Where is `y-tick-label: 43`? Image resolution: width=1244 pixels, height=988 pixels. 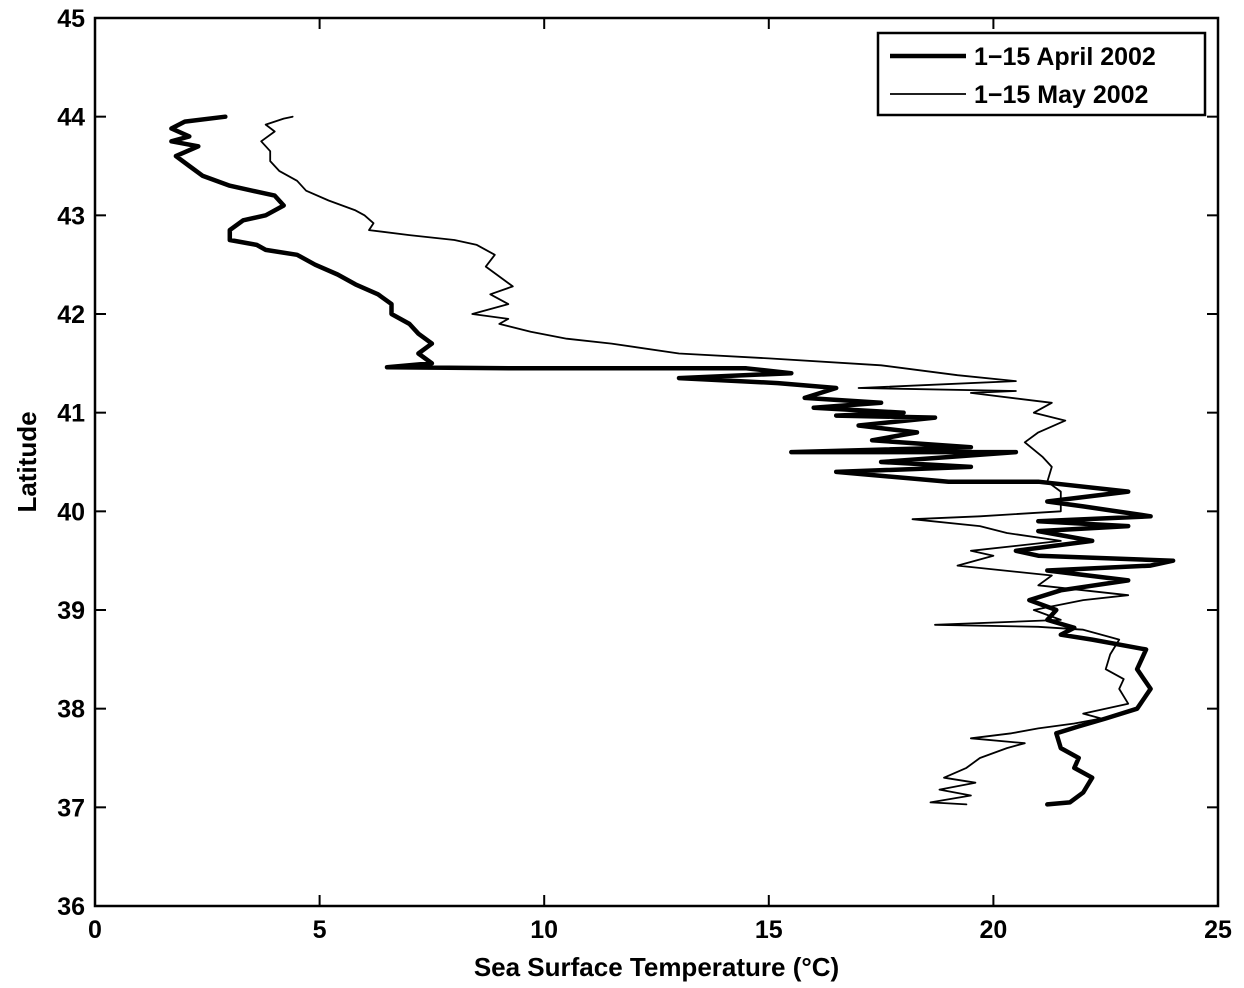 y-tick-label: 43 is located at coordinates (71, 216).